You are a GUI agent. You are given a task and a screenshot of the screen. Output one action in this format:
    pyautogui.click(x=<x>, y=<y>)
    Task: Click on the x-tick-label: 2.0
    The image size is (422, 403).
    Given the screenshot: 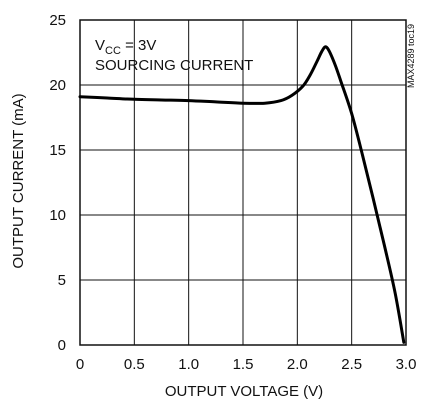 What is the action you would take?
    pyautogui.click(x=297, y=364)
    